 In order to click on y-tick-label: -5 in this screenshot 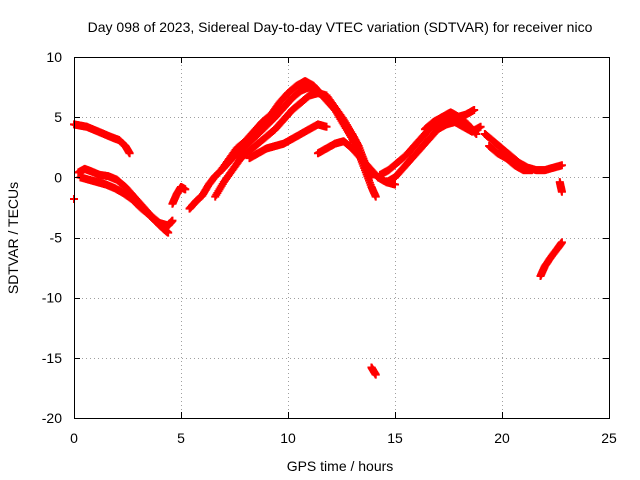, I will do `click(56, 238)`.